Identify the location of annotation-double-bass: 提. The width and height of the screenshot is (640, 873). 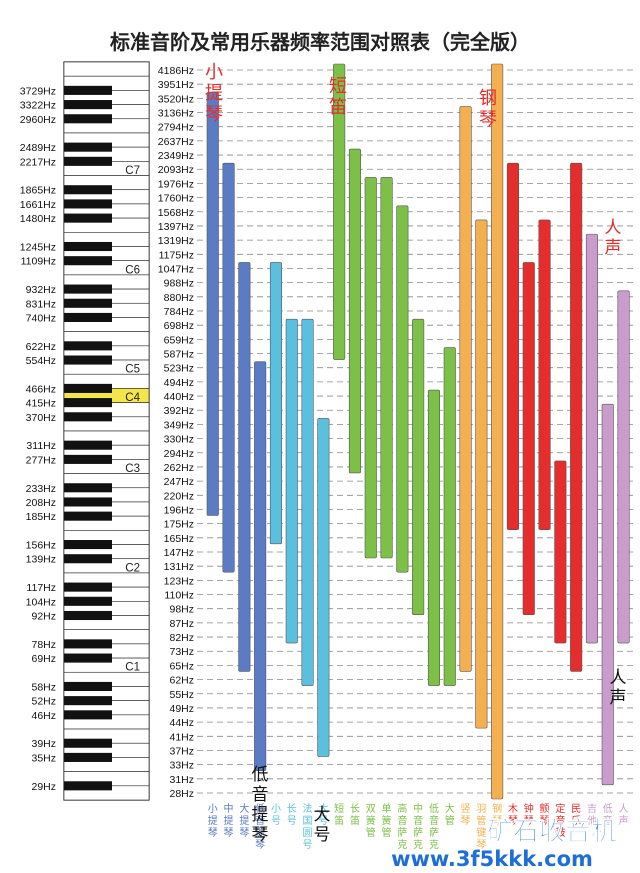
(260, 815).